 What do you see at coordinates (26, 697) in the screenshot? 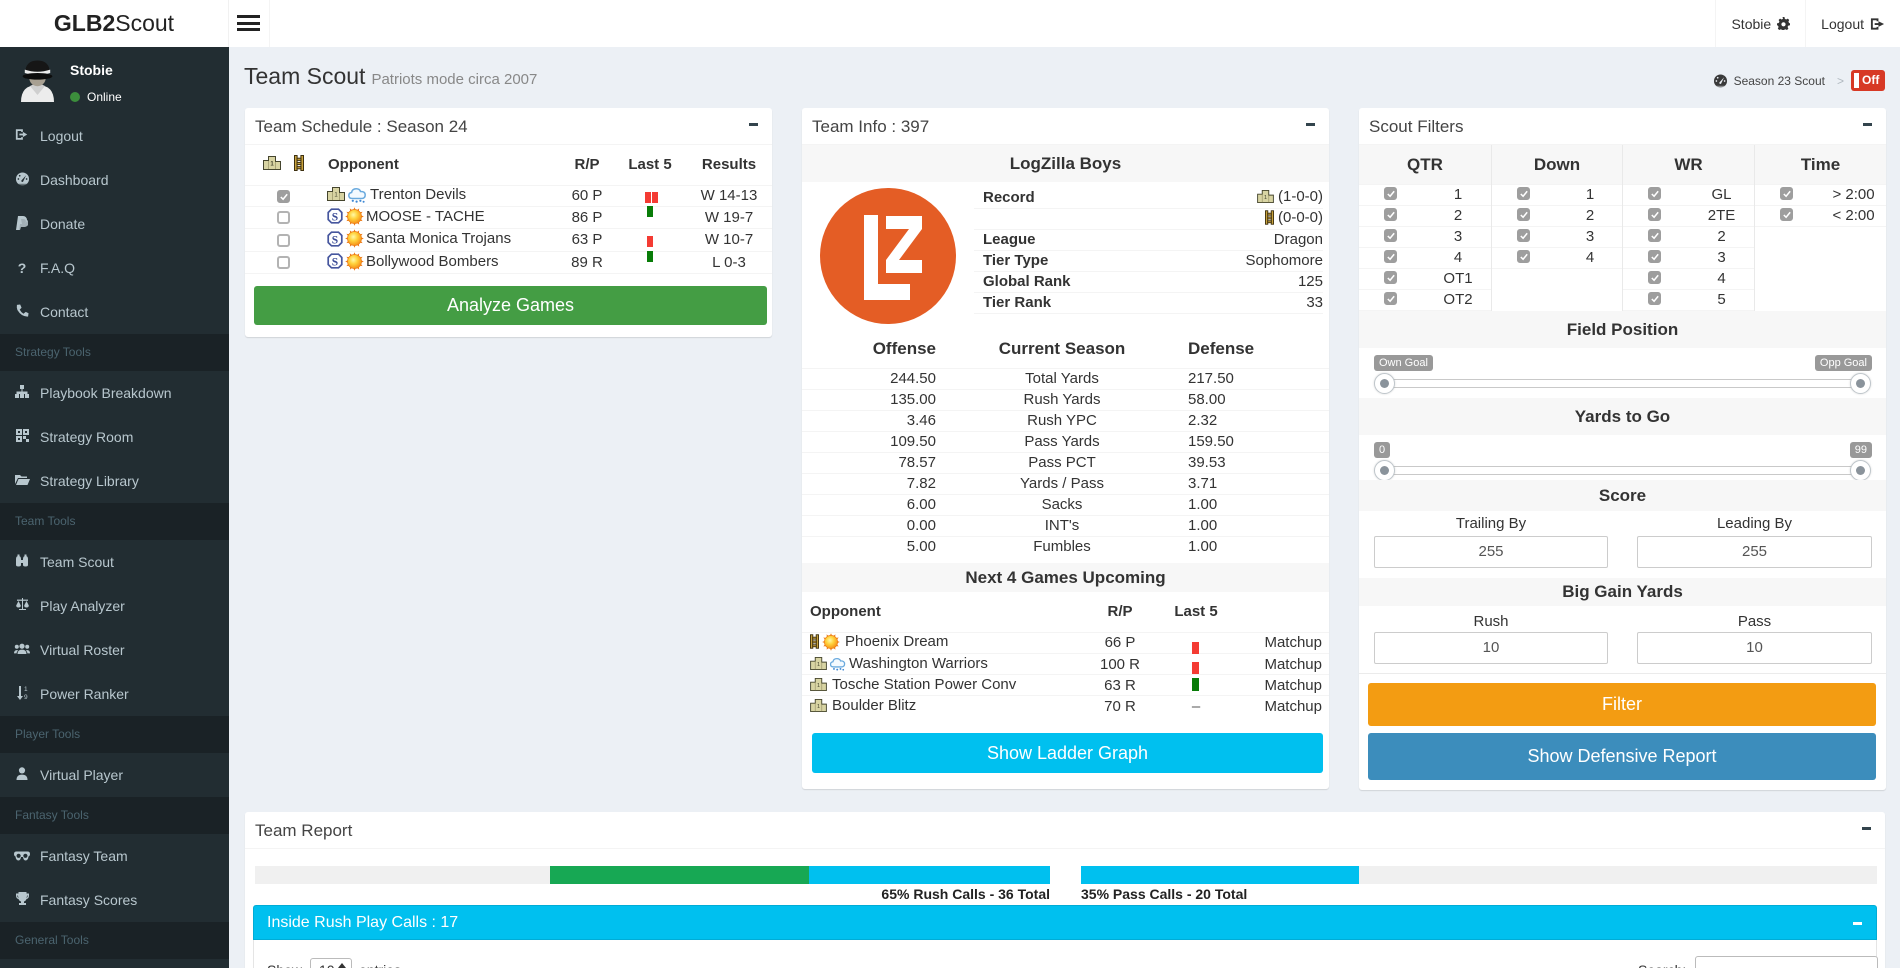
I see `svg-text: 9` at bounding box center [26, 697].